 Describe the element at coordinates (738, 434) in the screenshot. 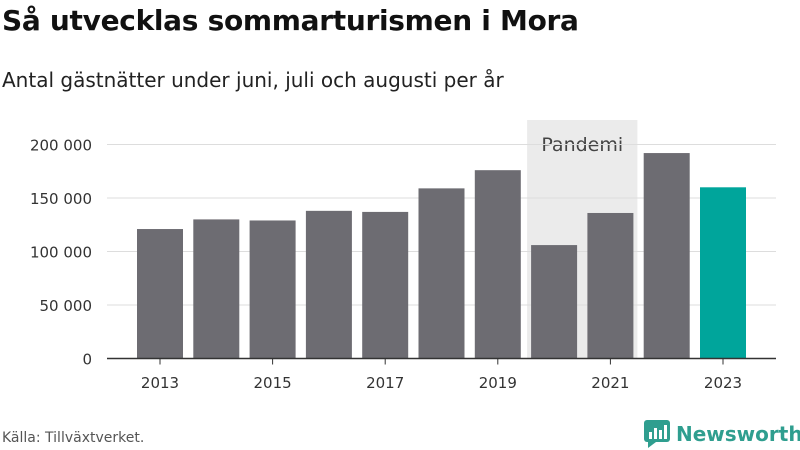

I see `brand-name: Newsworthy` at that location.